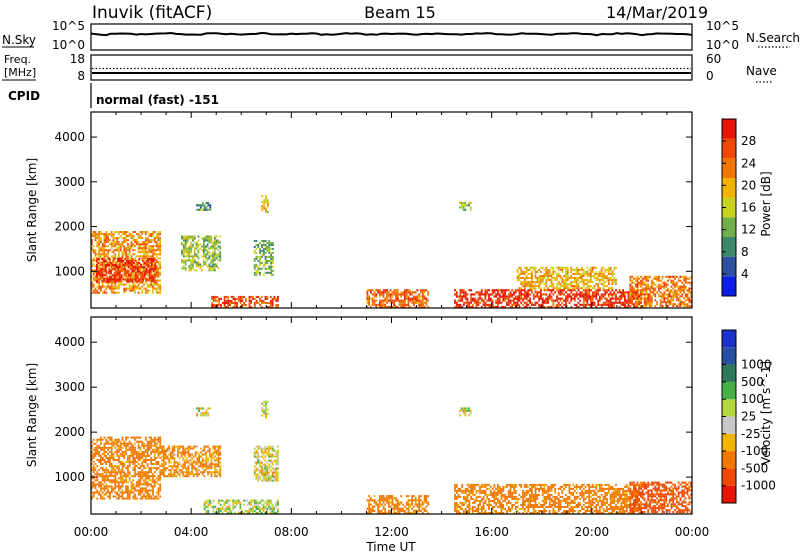 The image size is (800, 554). What do you see at coordinates (722, 45) in the screenshot?
I see `nsearch-tick-bottom: 10^0` at bounding box center [722, 45].